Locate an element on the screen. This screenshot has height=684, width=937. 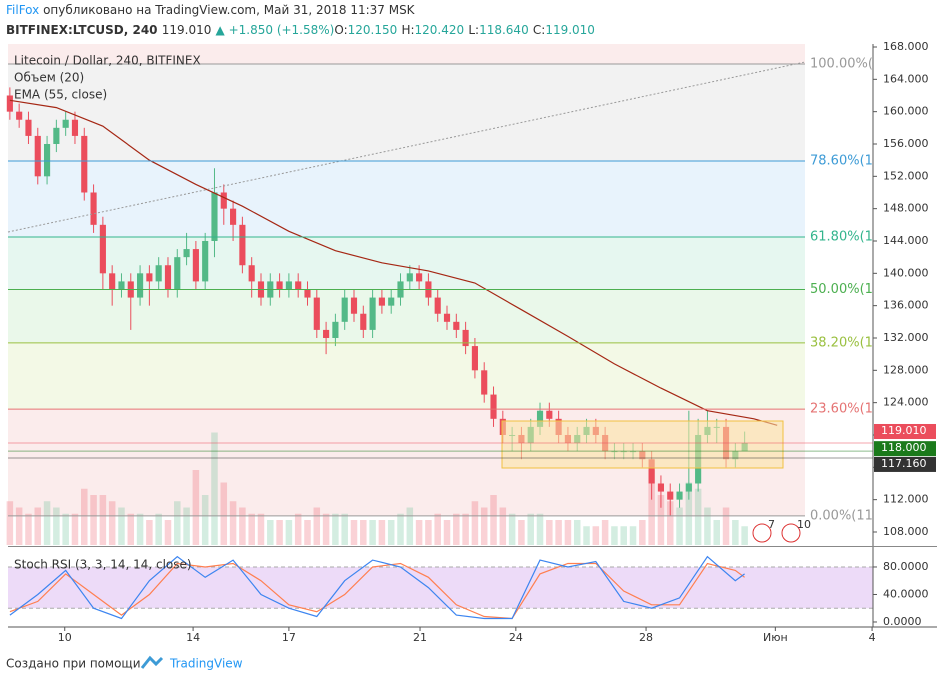
fib-label: 50.00%(13 is located at coordinates (845, 289).